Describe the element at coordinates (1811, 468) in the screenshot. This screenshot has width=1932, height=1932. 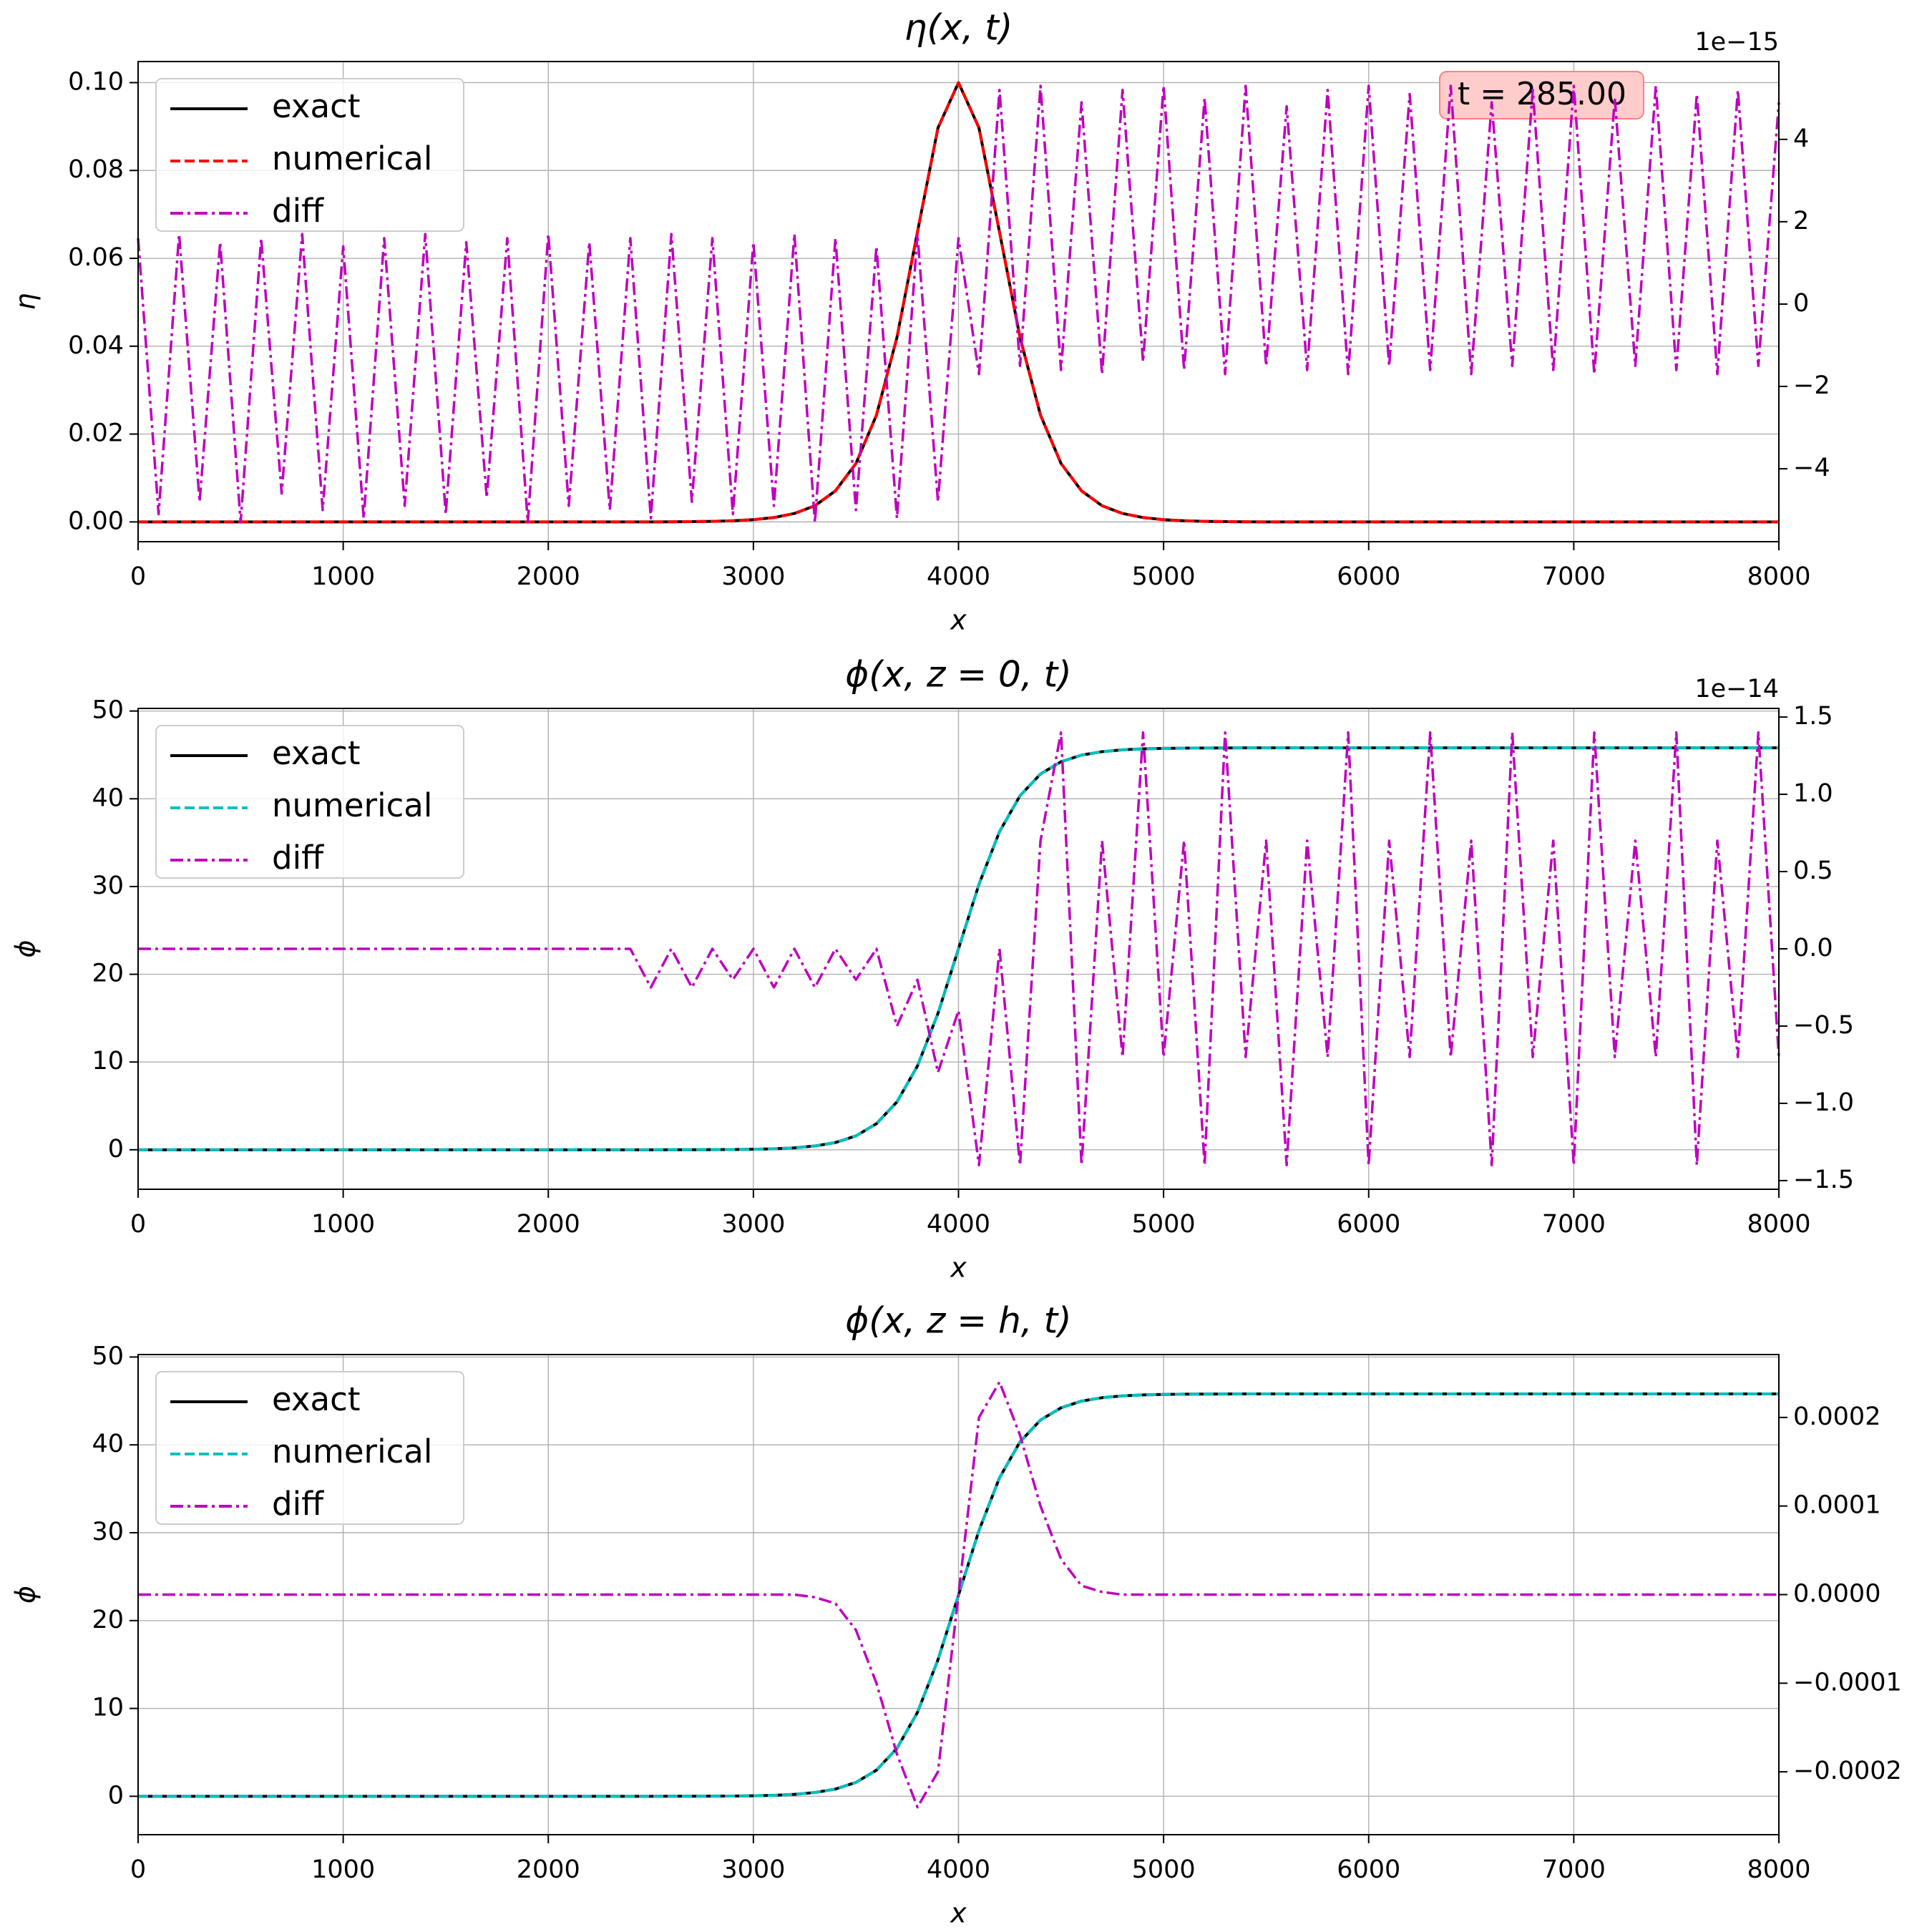
I see `y2-tick-label: −4` at that location.